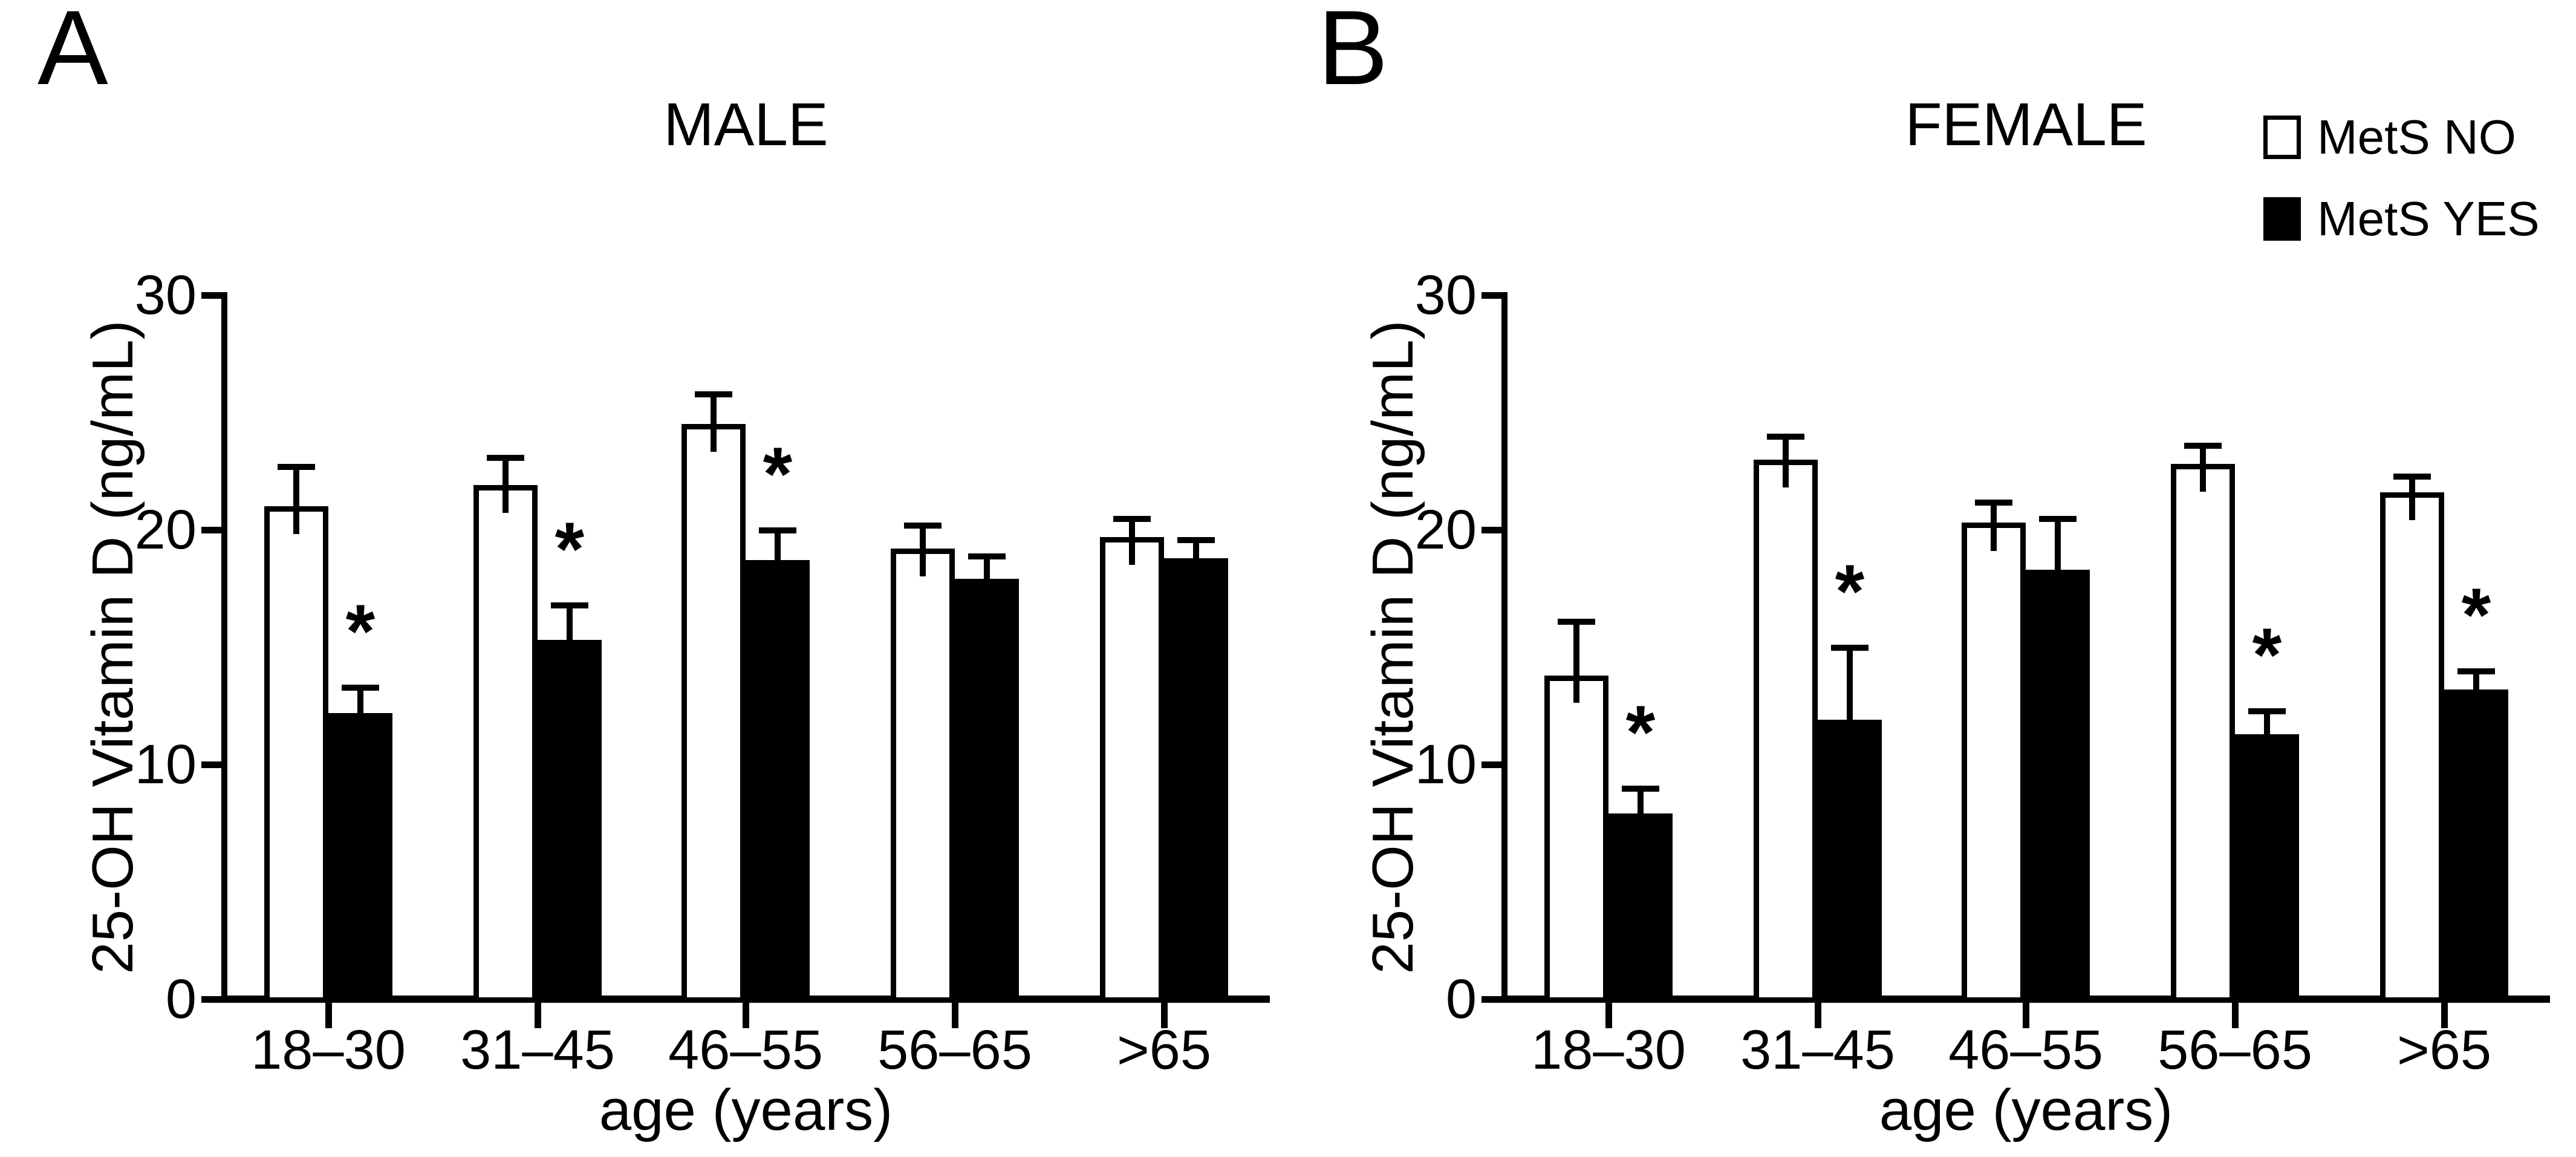 This screenshot has height=1157, width=2576. Describe the element at coordinates (2282, 137) in the screenshot. I see `legend-swatch-mets-no` at that location.